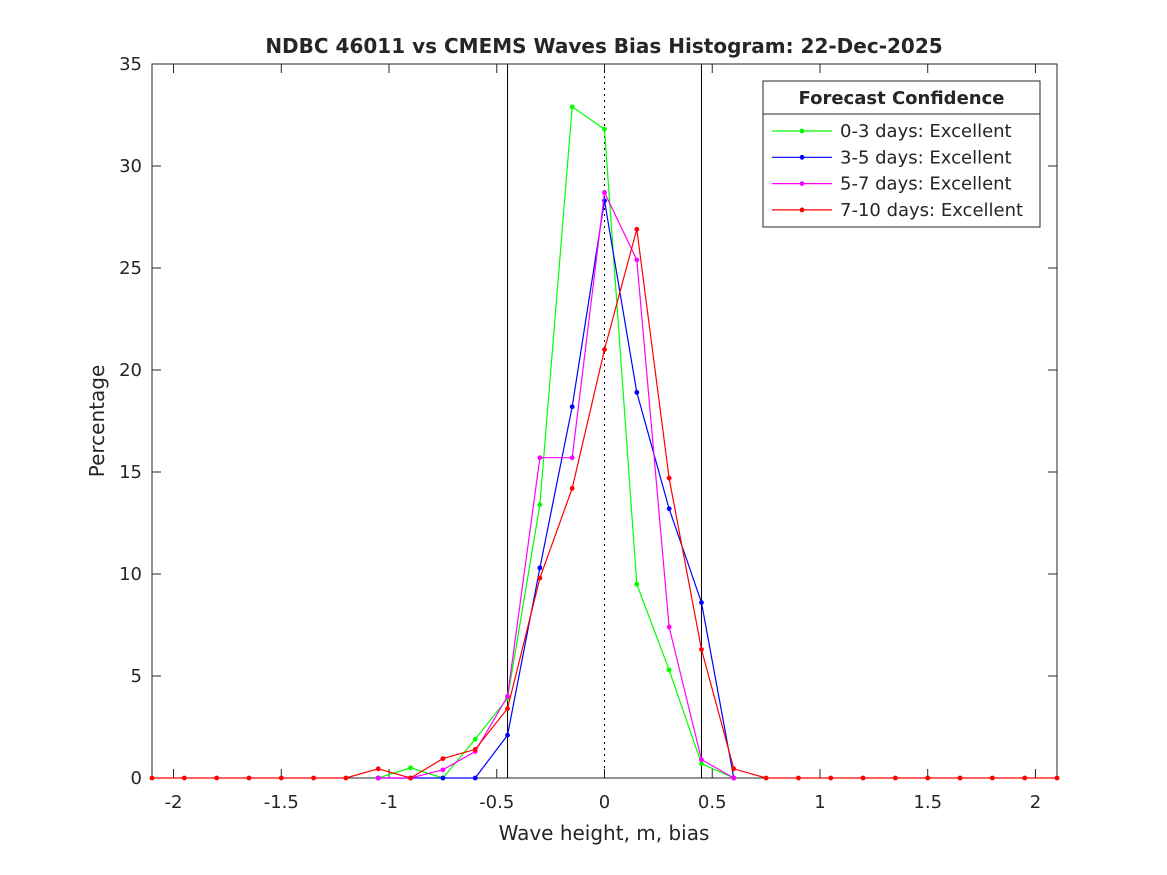 The width and height of the screenshot is (1167, 875). I want to click on y-tick-label: 30, so click(130, 166).